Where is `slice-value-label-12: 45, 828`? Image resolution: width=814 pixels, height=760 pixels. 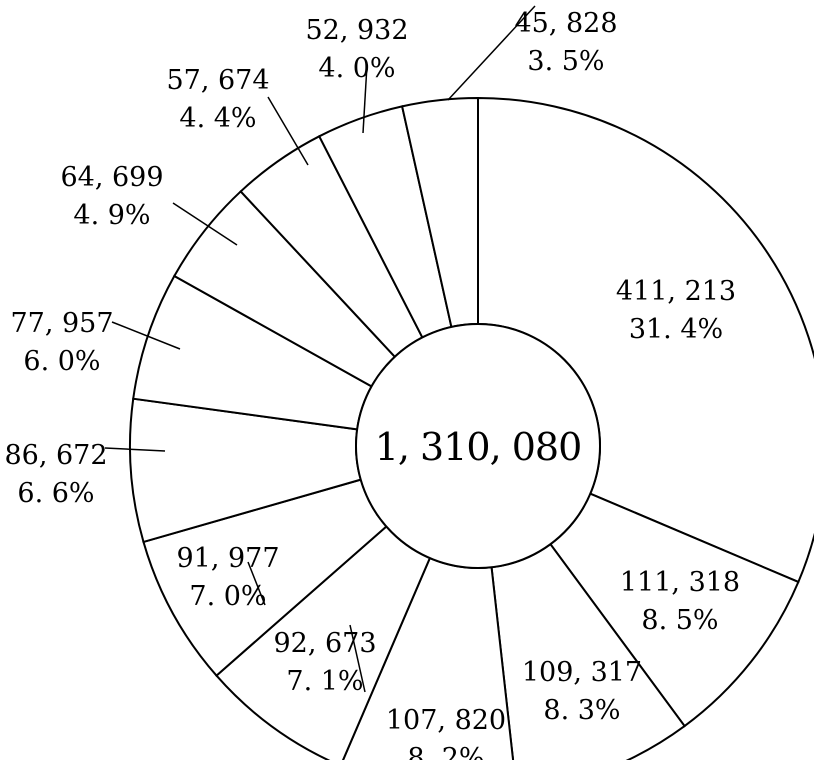 slice-value-label-12: 45, 828 is located at coordinates (565, 23).